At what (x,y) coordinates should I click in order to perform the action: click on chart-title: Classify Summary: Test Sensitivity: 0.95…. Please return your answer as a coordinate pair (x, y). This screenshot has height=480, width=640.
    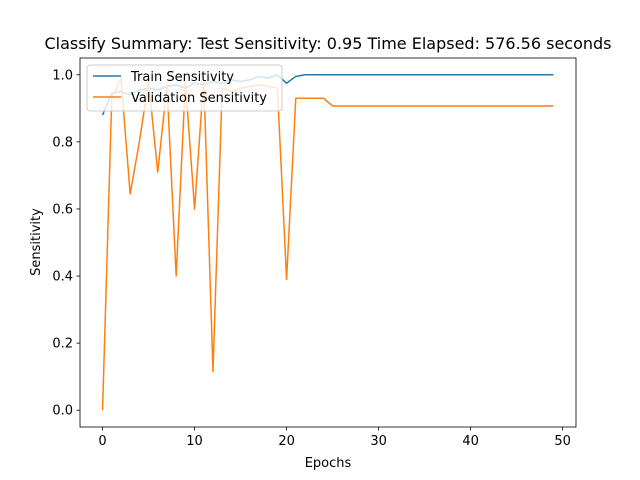
    Looking at the image, I should click on (327, 43).